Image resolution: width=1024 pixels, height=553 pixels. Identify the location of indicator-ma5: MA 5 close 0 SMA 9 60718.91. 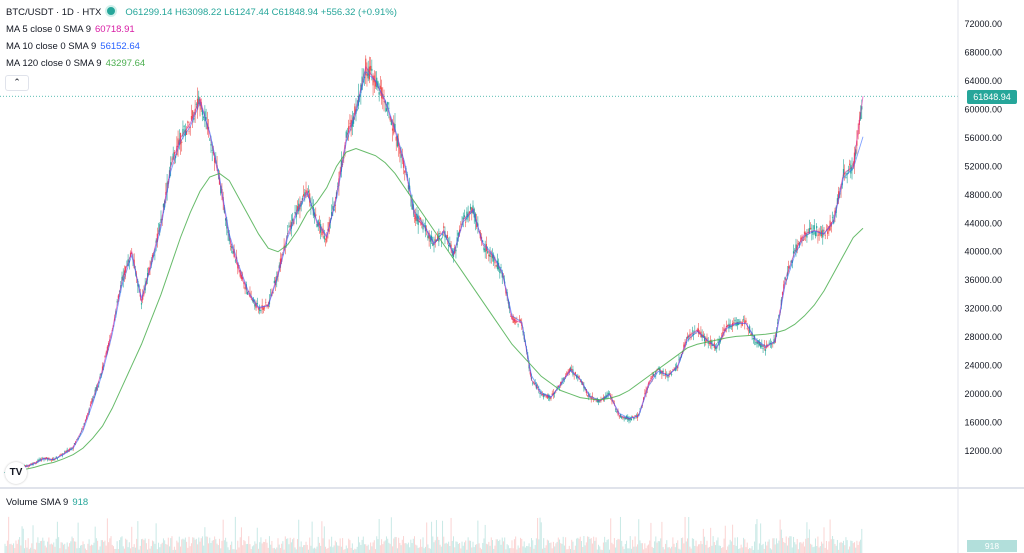
(70, 29).